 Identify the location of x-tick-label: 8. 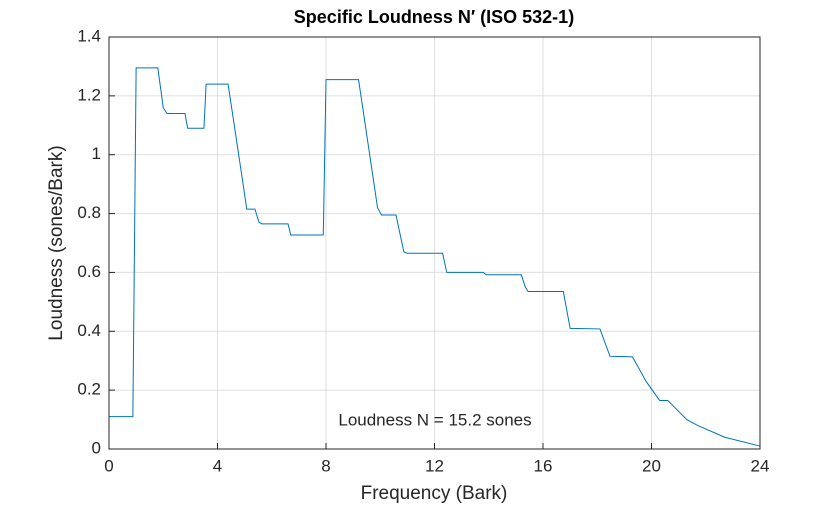
(325, 465).